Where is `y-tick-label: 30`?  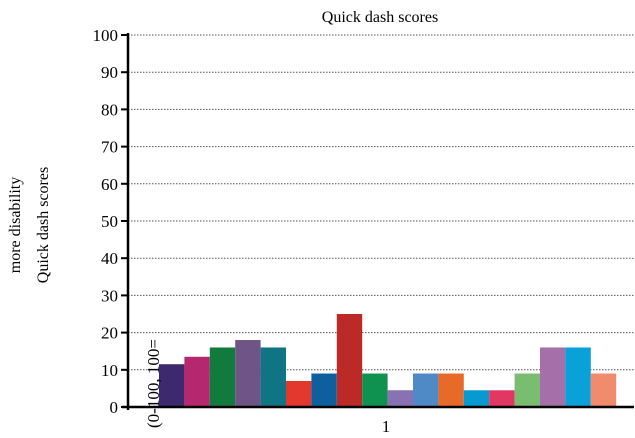
y-tick-label: 30 is located at coordinates (109, 295).